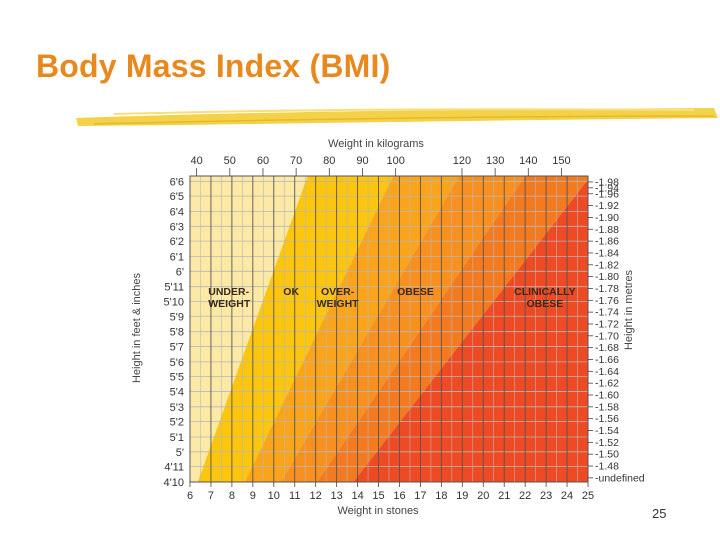  Describe the element at coordinates (190, 496) in the screenshot. I see `x-bottom-tick-label: 6` at that location.